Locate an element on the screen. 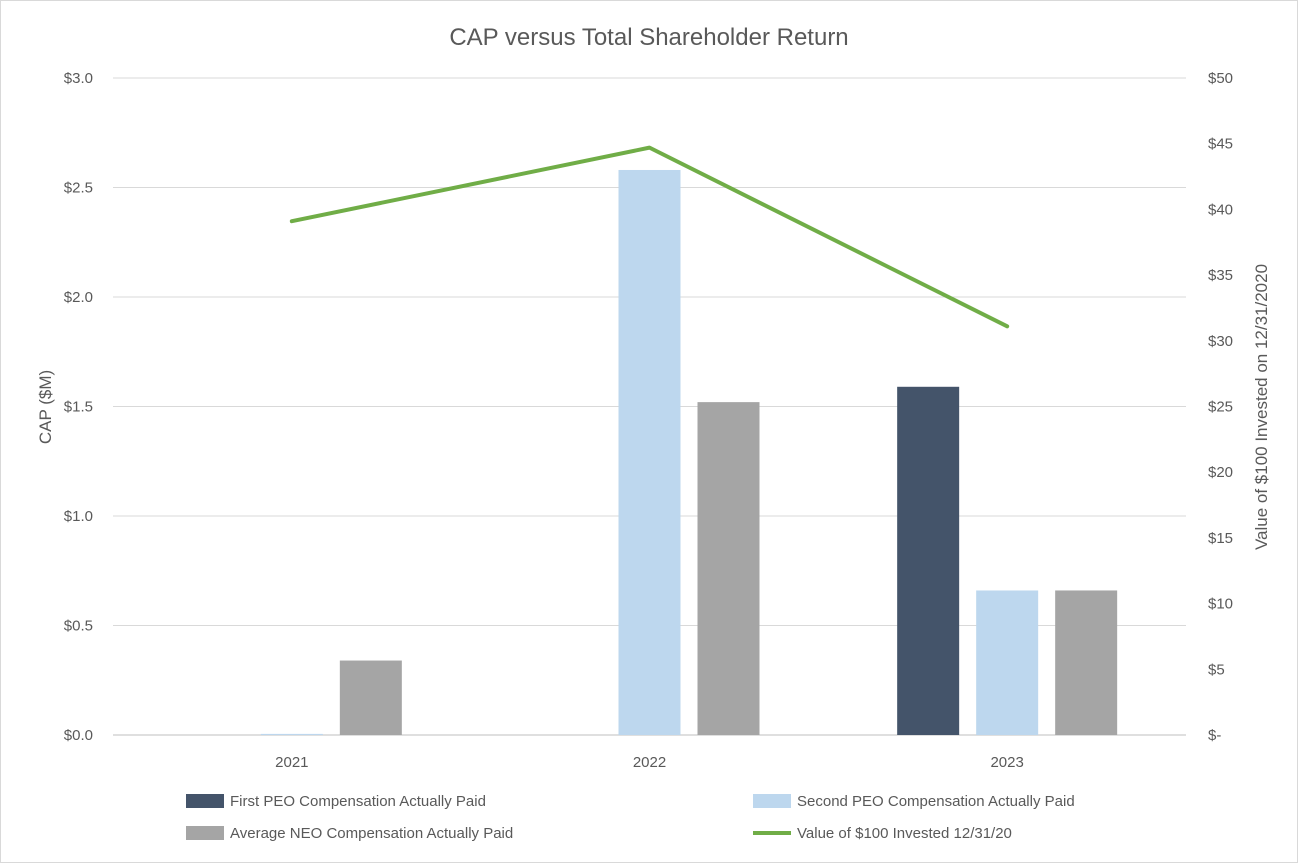  legend-label: First PEO Compensation Actually Paid is located at coordinates (358, 801).